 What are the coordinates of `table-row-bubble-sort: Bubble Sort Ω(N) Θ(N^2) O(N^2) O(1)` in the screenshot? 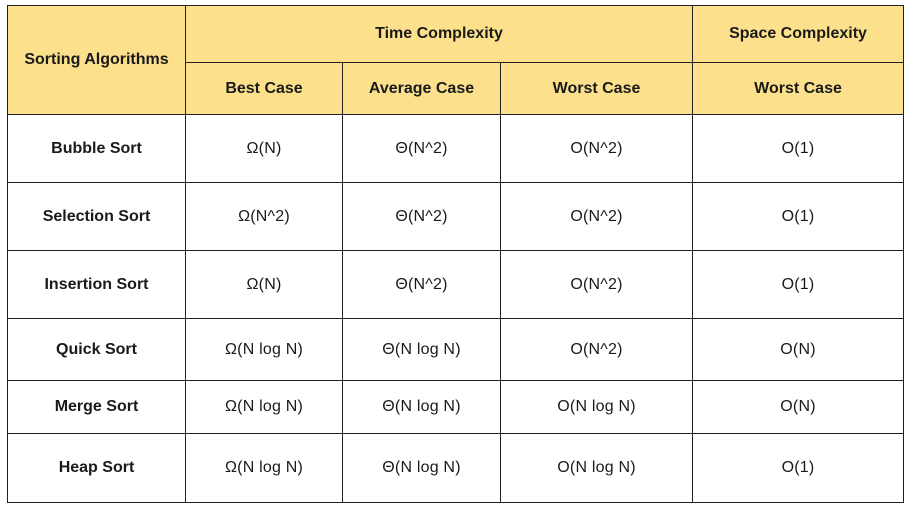 It's located at (456, 148).